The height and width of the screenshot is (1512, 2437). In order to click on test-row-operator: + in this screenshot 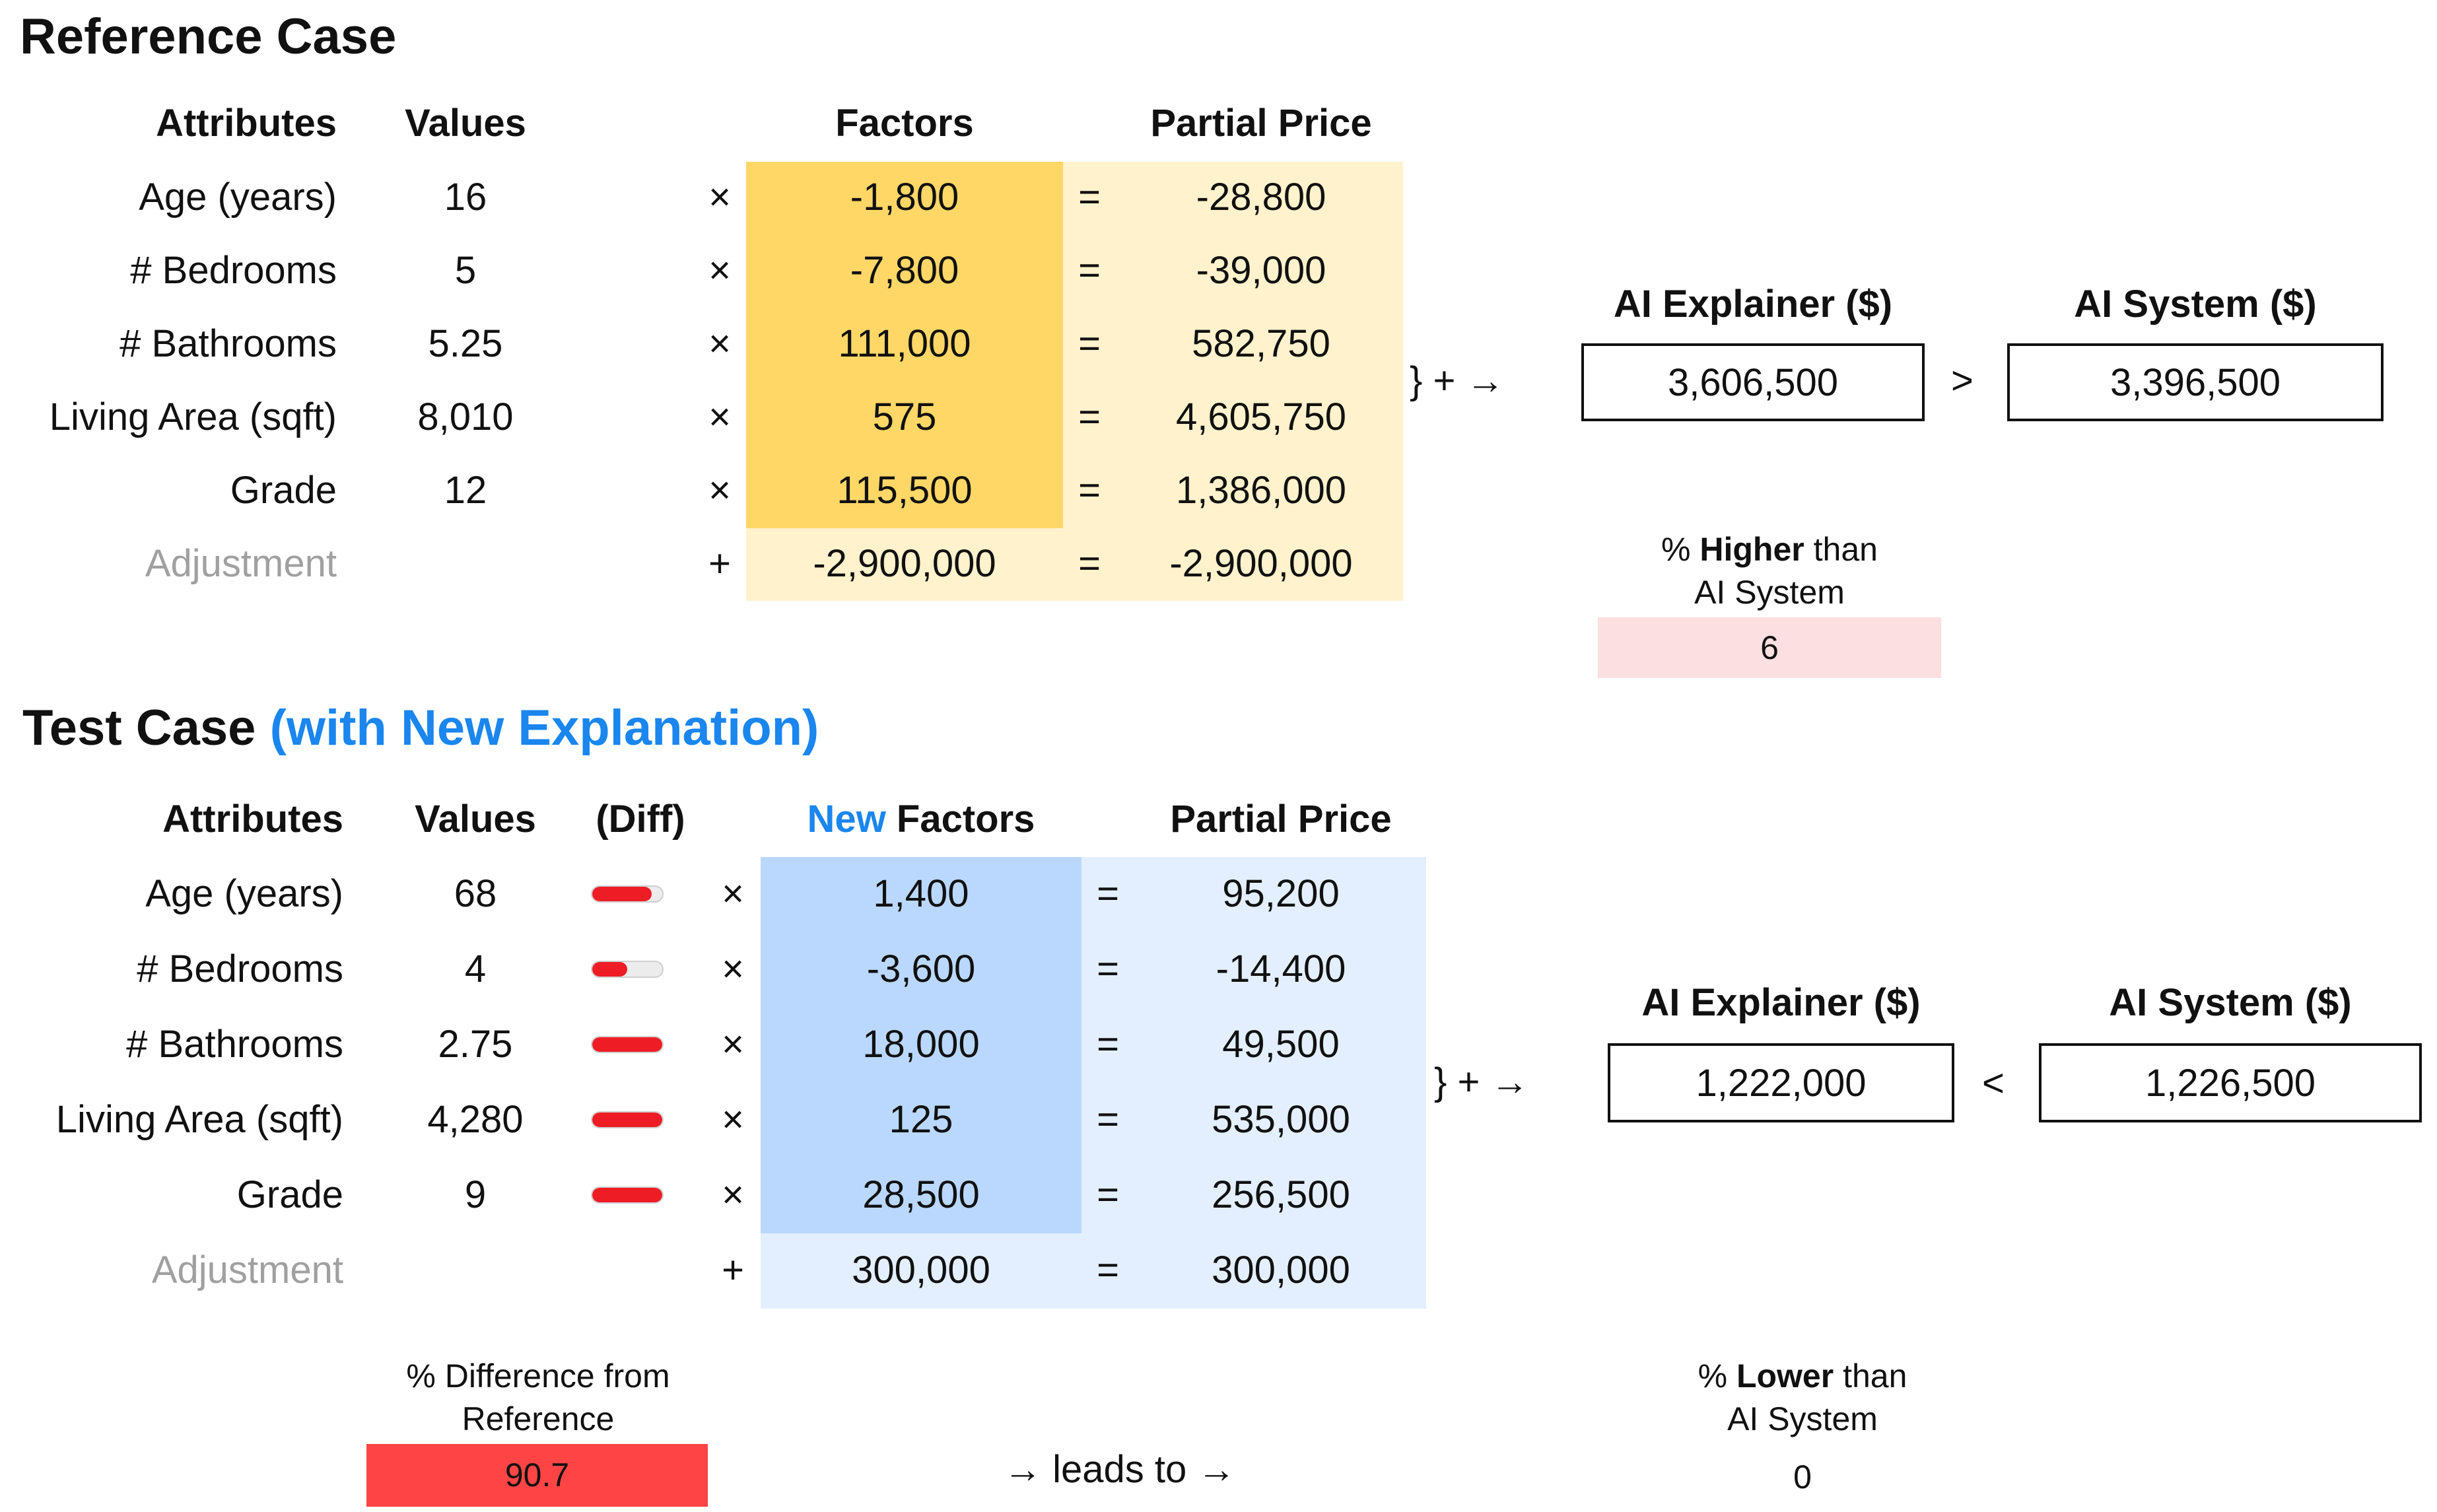, I will do `click(733, 1270)`.